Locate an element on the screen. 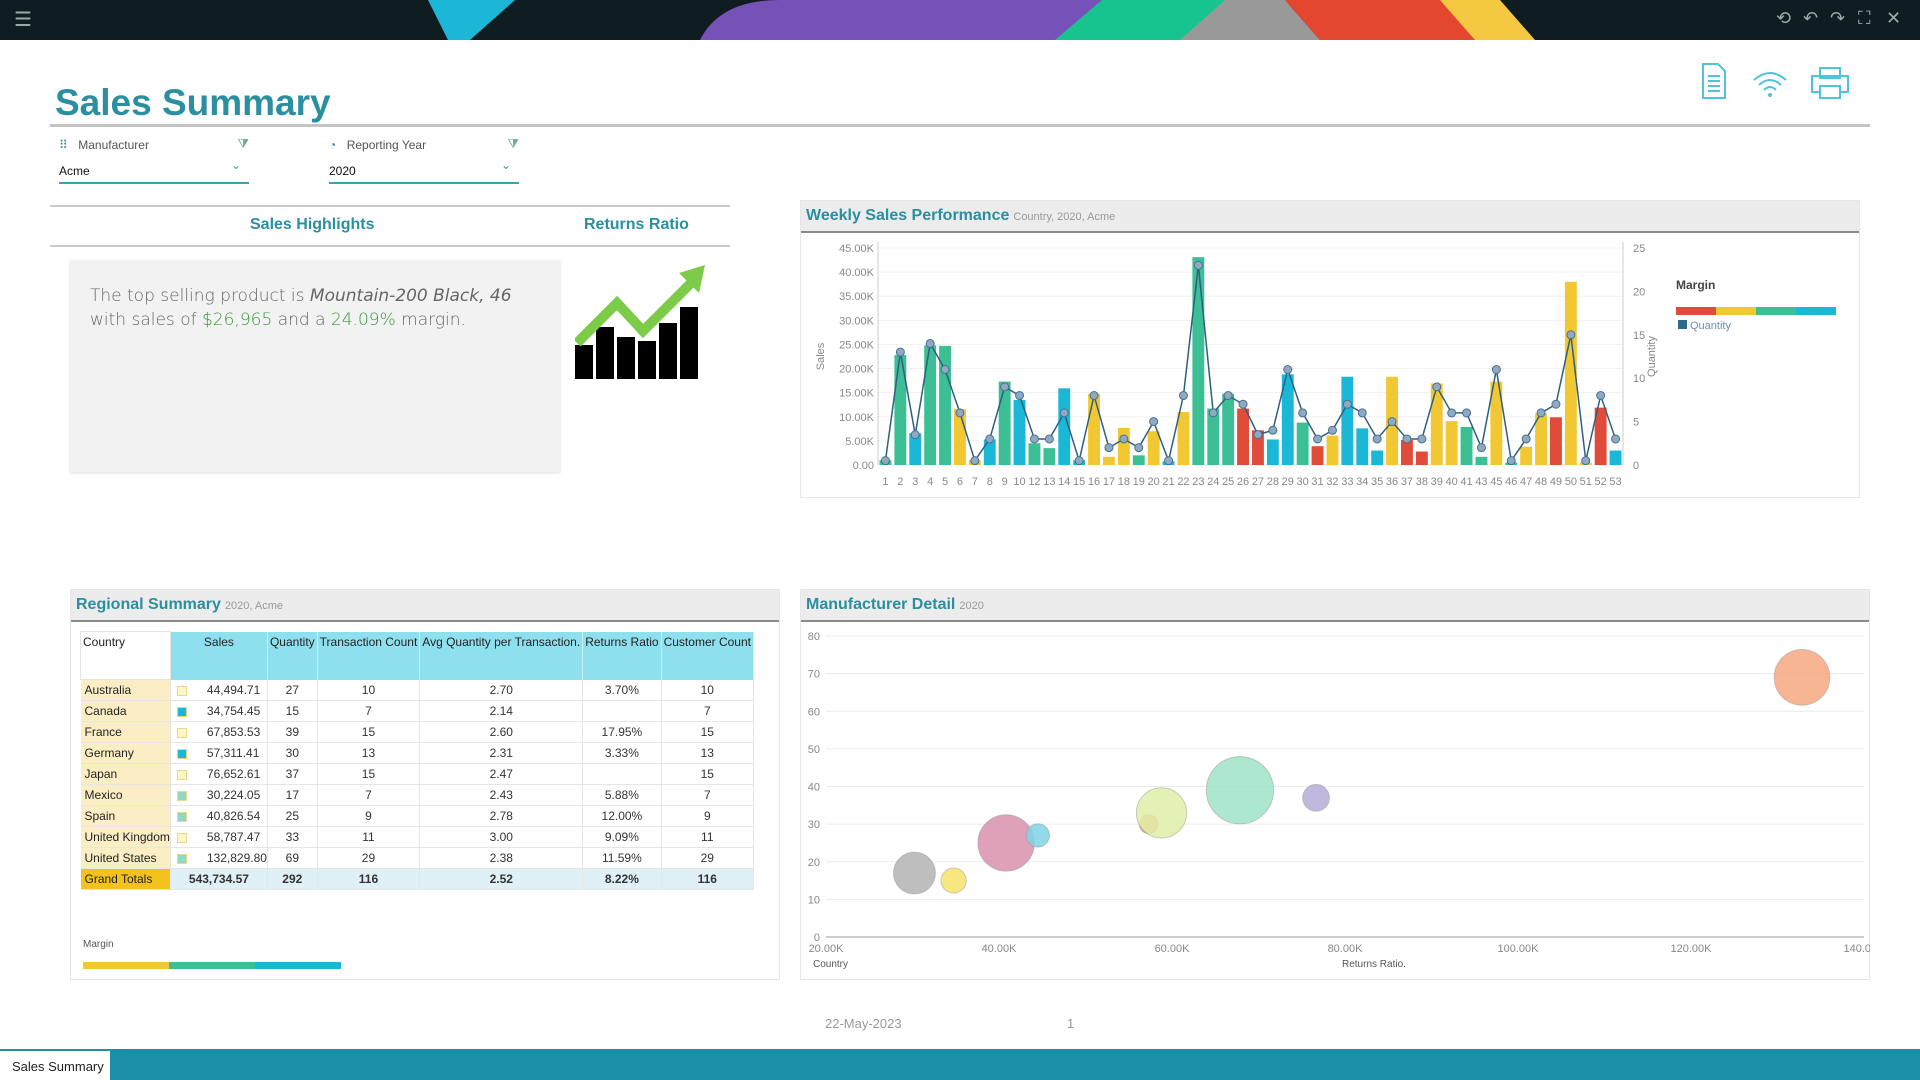 This screenshot has height=1080, width=1920. table-cell: 67,853.53 is located at coordinates (219, 732).